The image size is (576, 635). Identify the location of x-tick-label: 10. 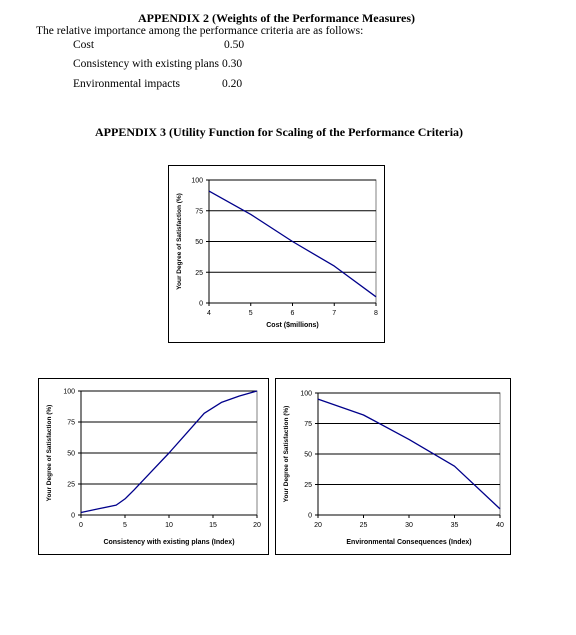
(169, 525).